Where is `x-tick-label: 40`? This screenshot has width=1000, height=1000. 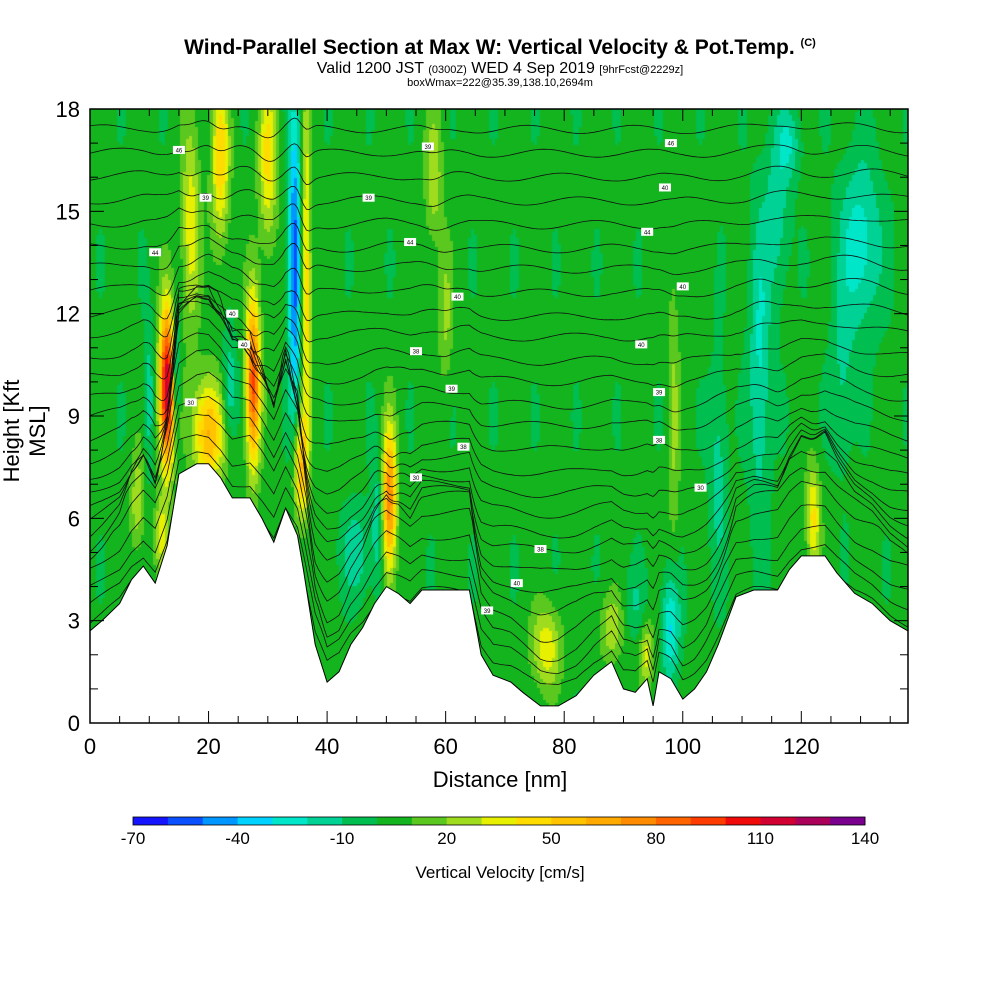 x-tick-label: 40 is located at coordinates (327, 746).